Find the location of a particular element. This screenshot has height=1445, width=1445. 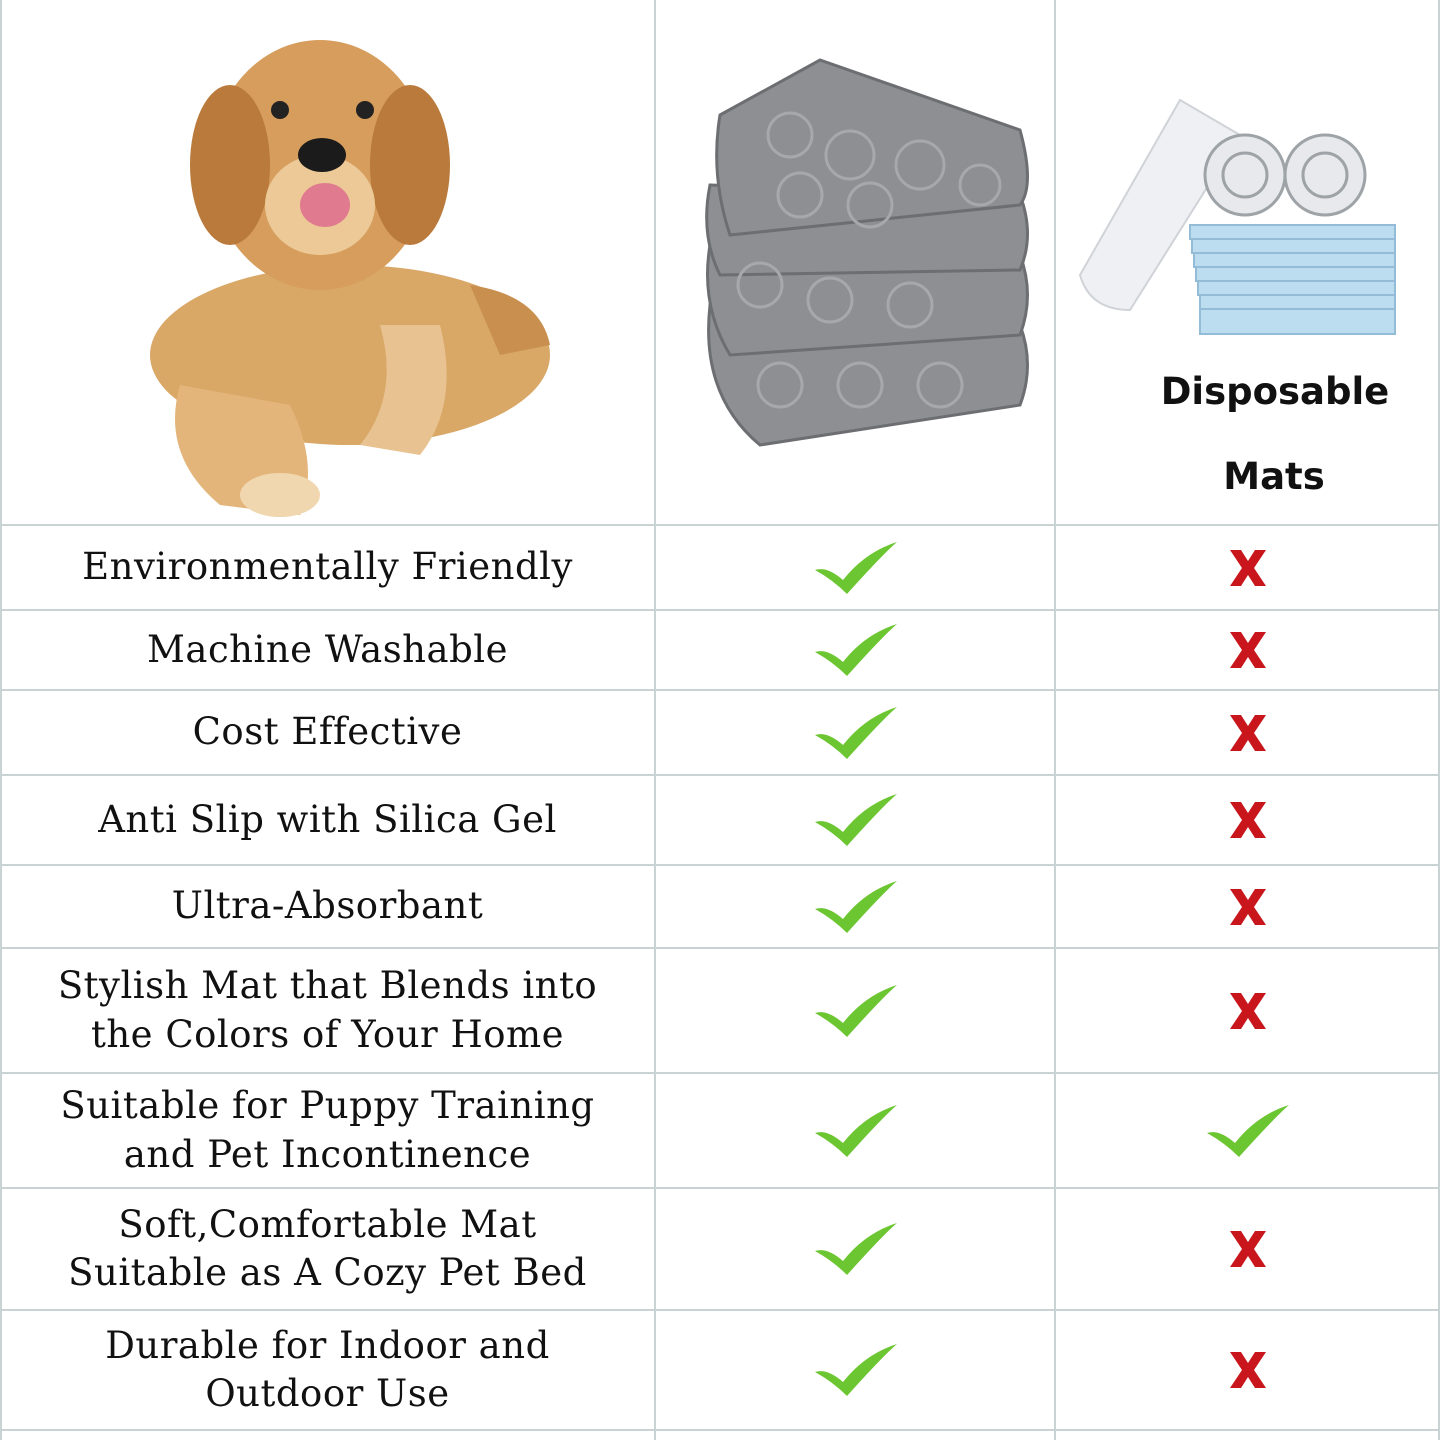

feature-label: Cost Effective is located at coordinates (327, 732).